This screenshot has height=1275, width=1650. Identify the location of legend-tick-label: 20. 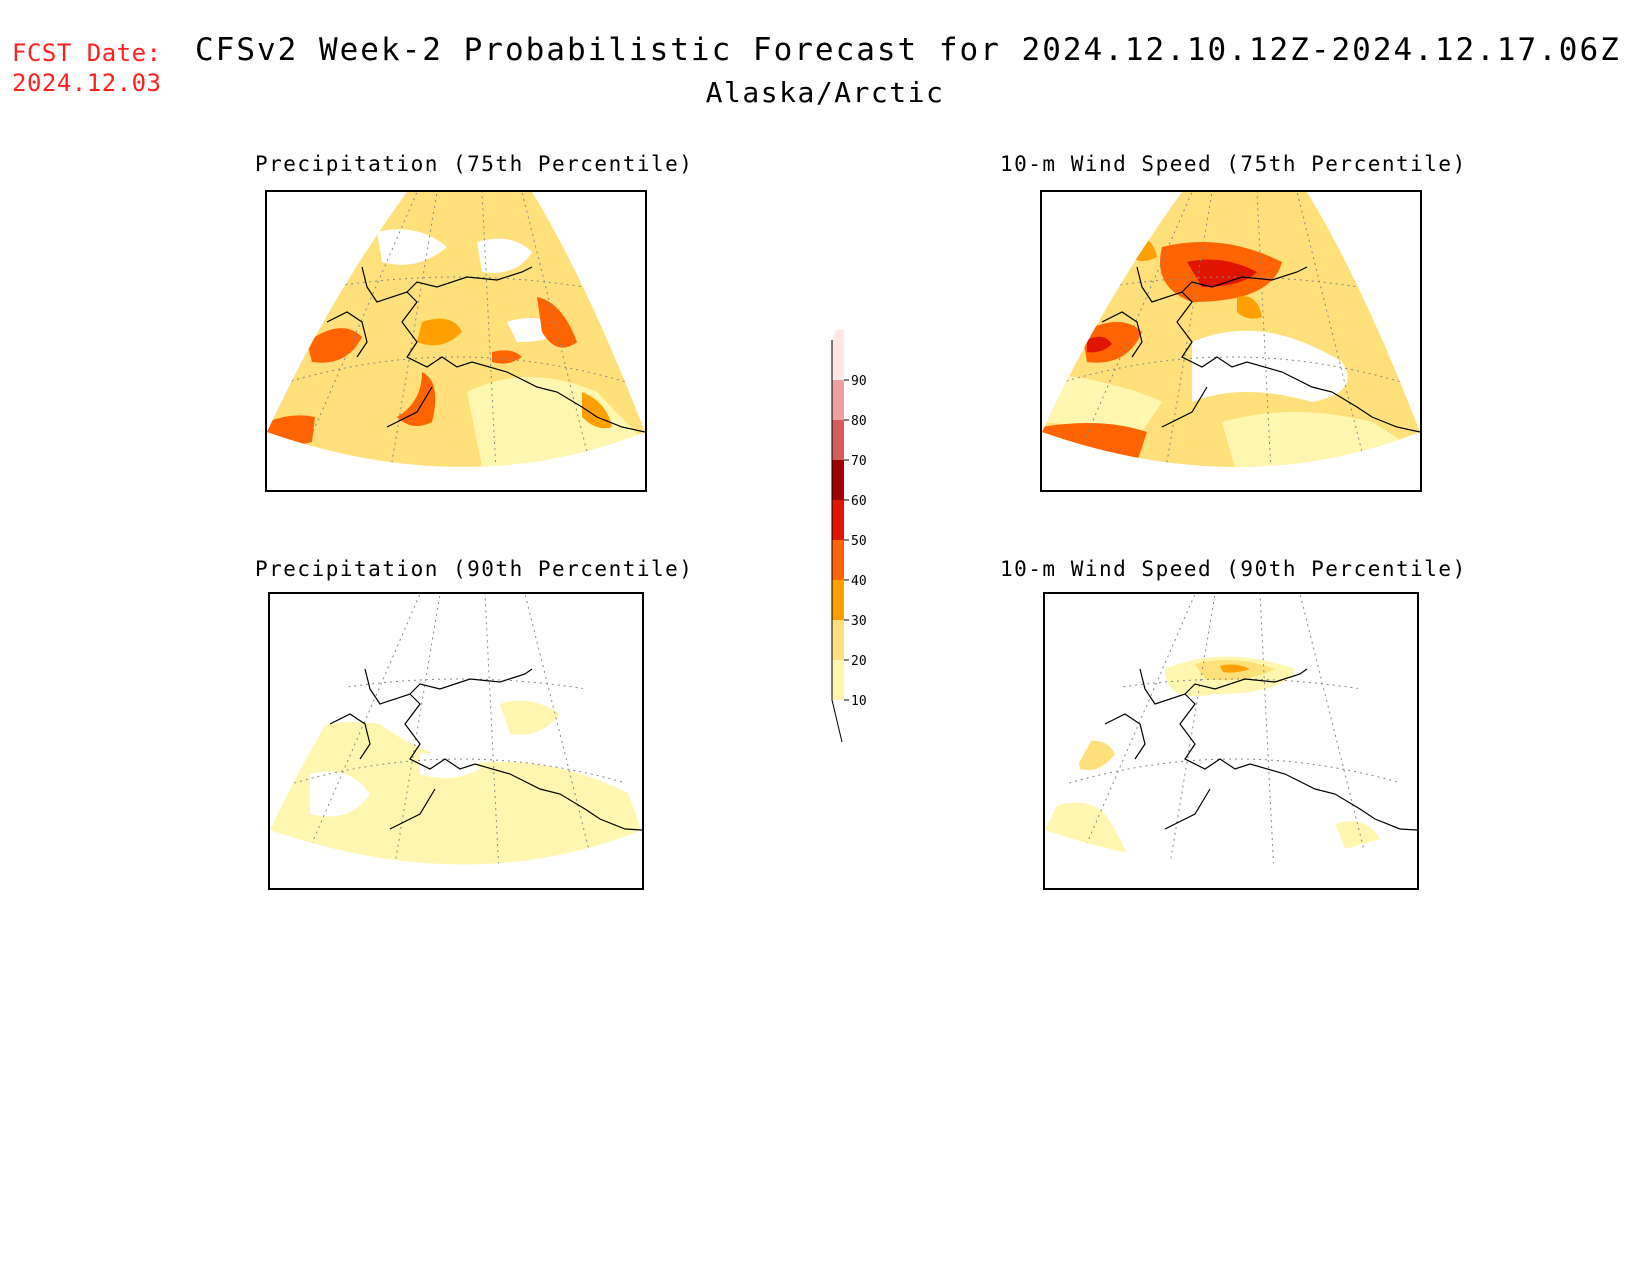
(859, 661).